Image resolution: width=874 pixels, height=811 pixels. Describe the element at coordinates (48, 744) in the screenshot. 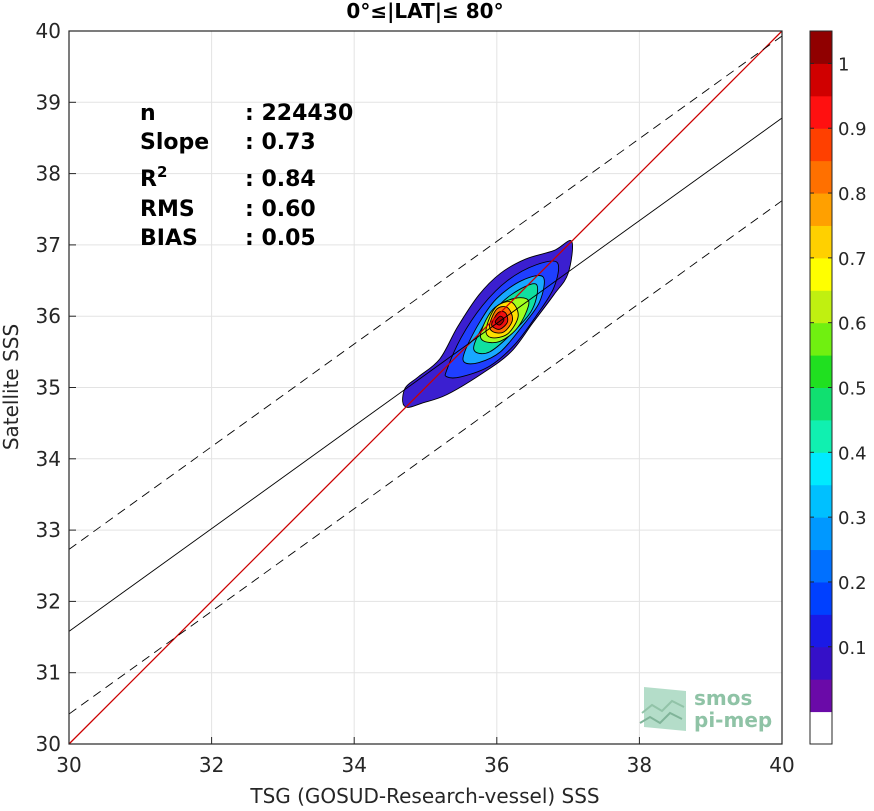

I see `y-tick-label: 30` at that location.